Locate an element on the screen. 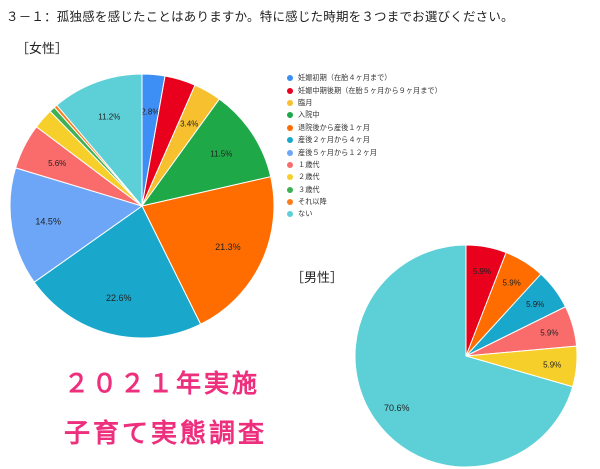  legend-item: 退院後から産後１ヶ月 is located at coordinates (364, 128).